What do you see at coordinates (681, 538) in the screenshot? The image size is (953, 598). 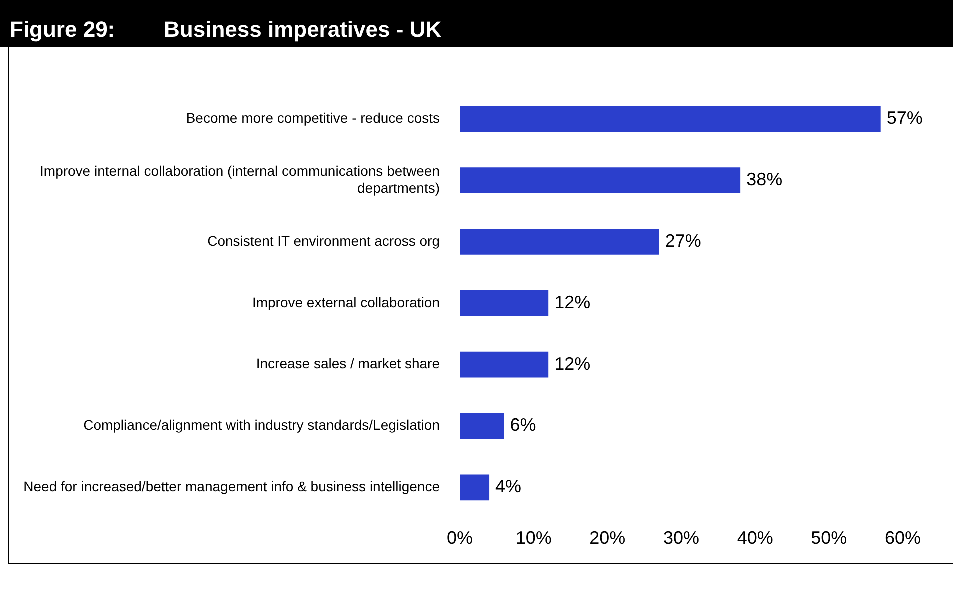 I see `x-tick-label: 30%` at bounding box center [681, 538].